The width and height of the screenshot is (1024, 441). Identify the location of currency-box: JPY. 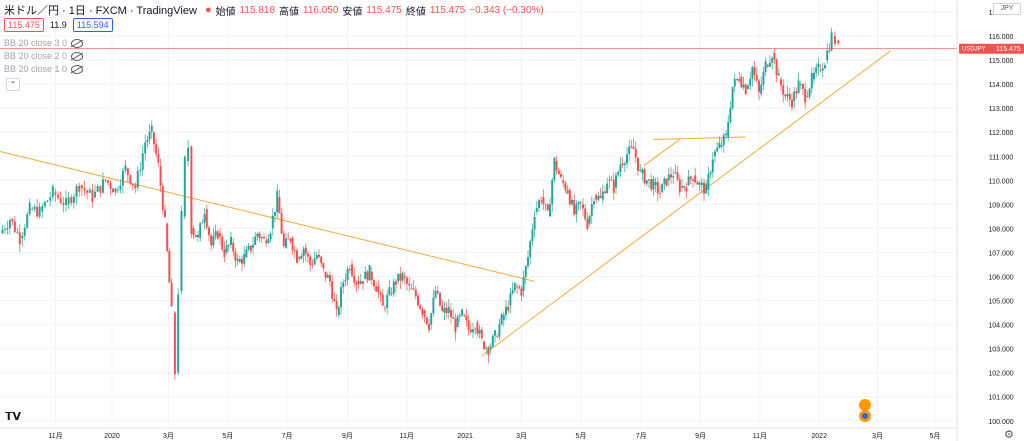
(1007, 9).